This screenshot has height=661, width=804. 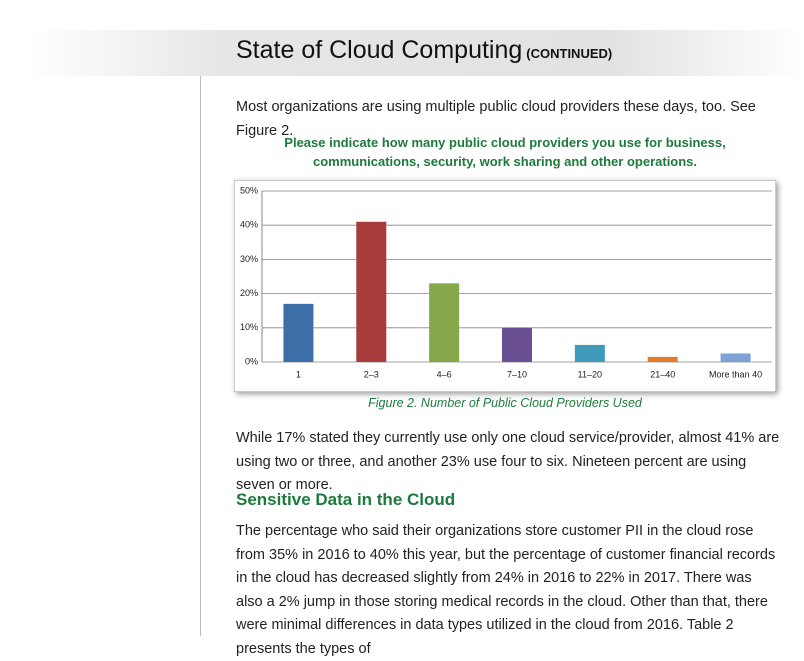 I want to click on x-tick-label: More than 40, so click(x=735, y=374).